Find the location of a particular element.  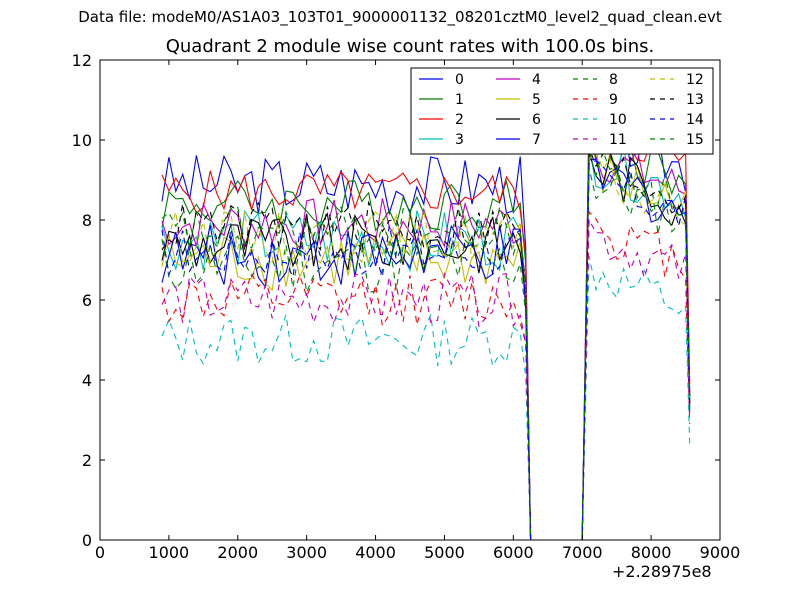

x-tick-label: 1000 is located at coordinates (169, 552).